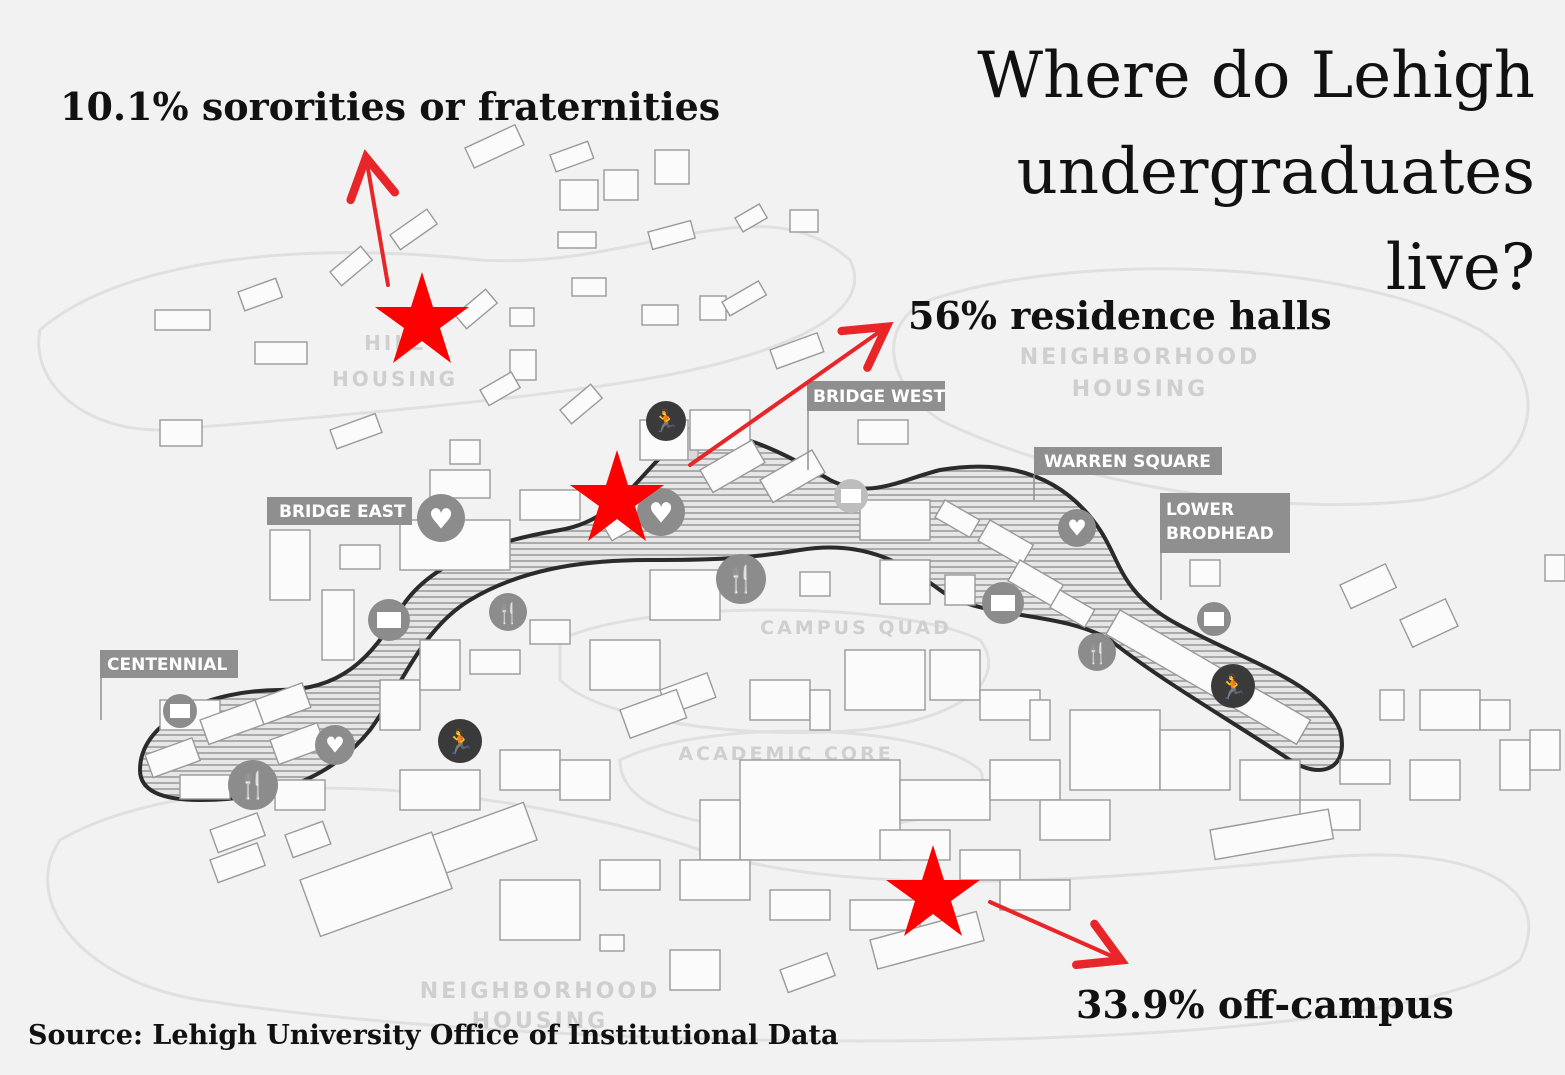 This screenshot has width=1565, height=1075. I want to click on svg-text: WARREN SQUARE, so click(1127, 462).